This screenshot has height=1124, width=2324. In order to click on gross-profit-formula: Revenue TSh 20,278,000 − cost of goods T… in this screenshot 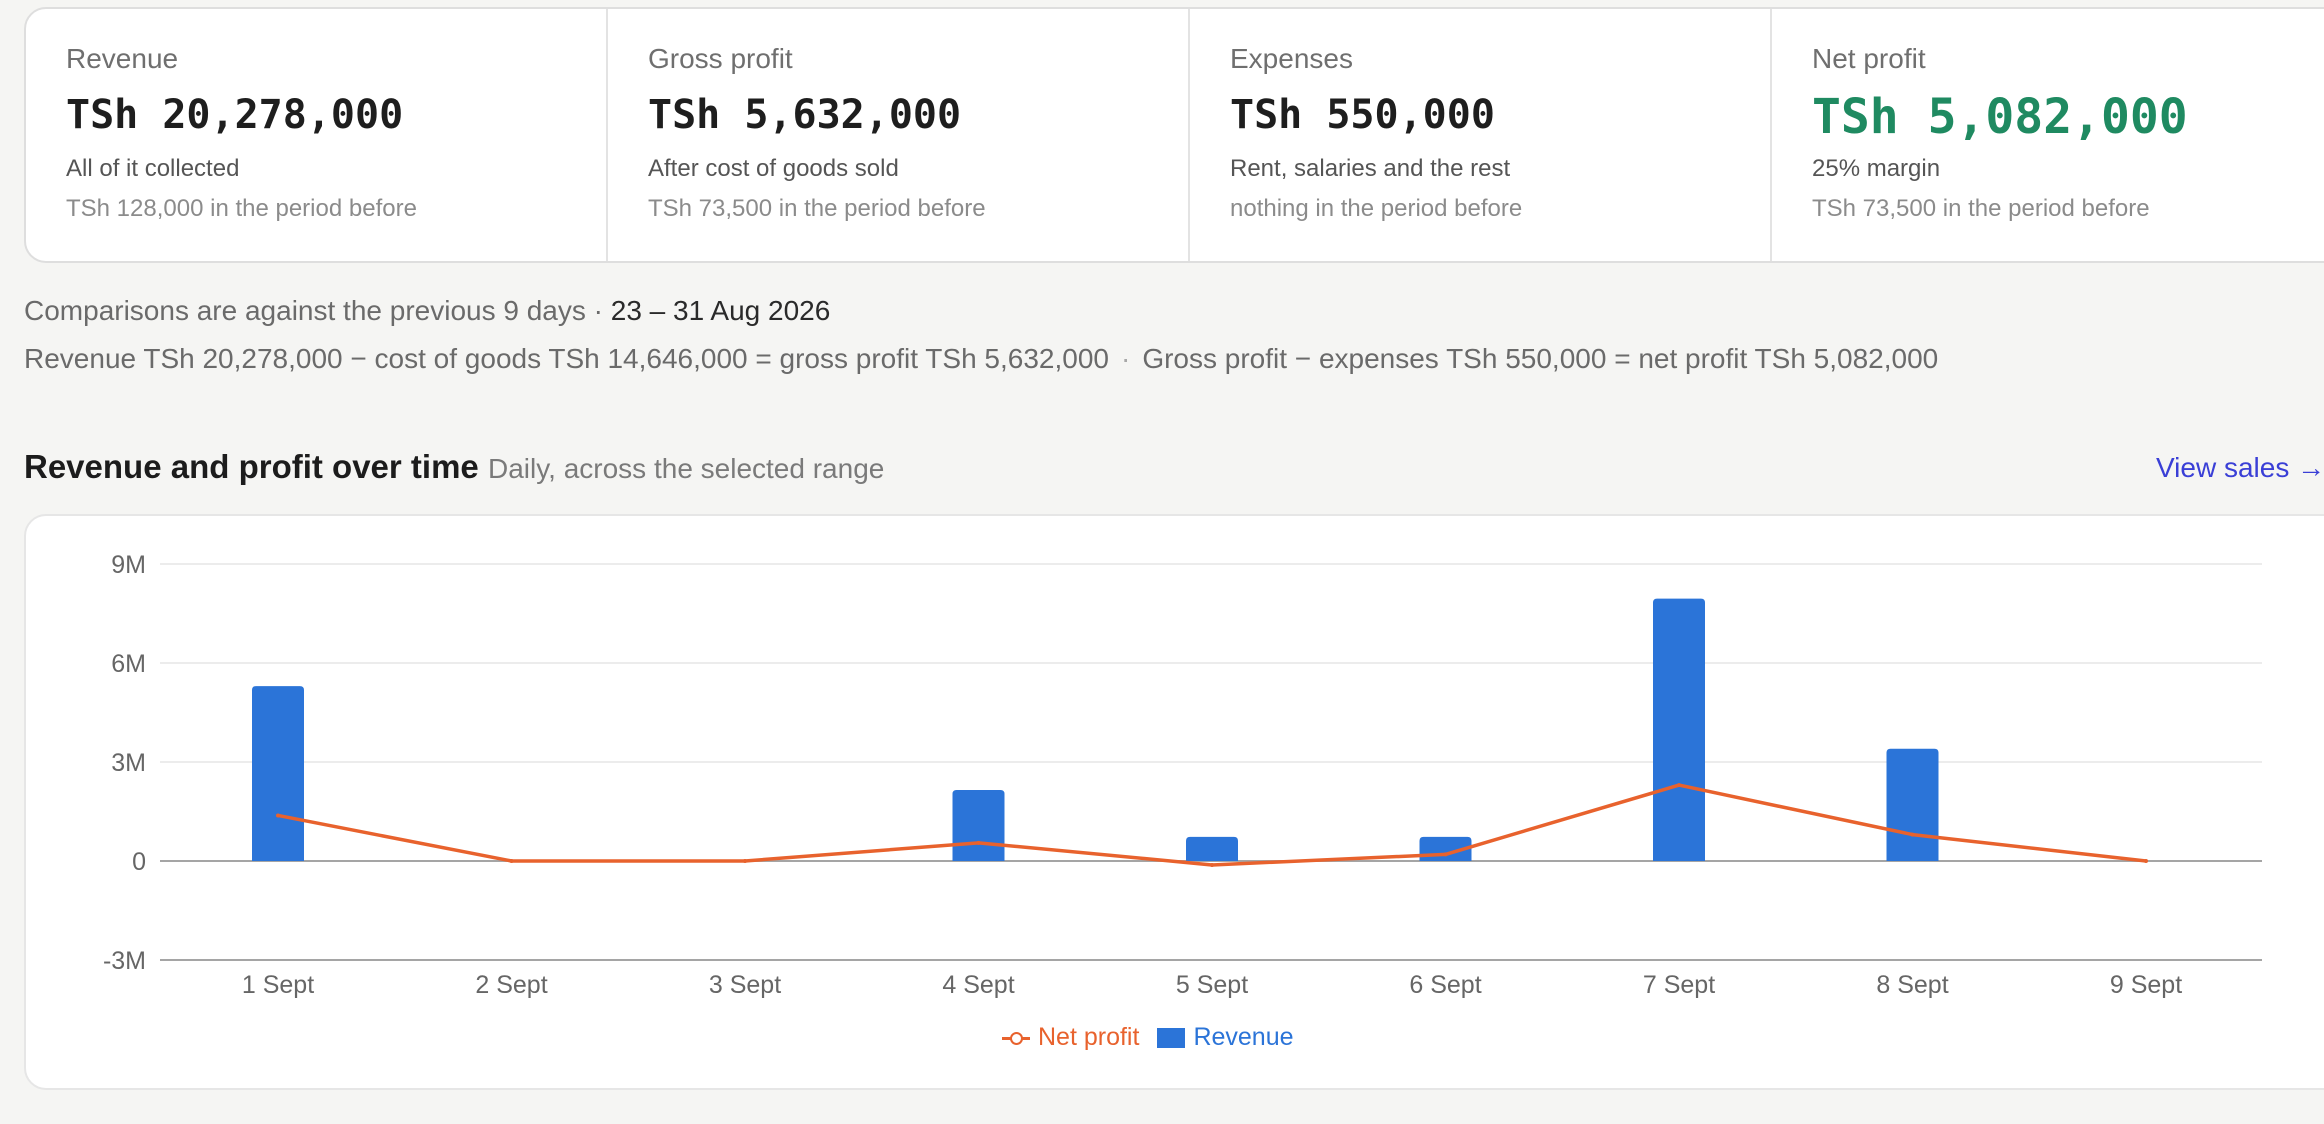, I will do `click(566, 358)`.